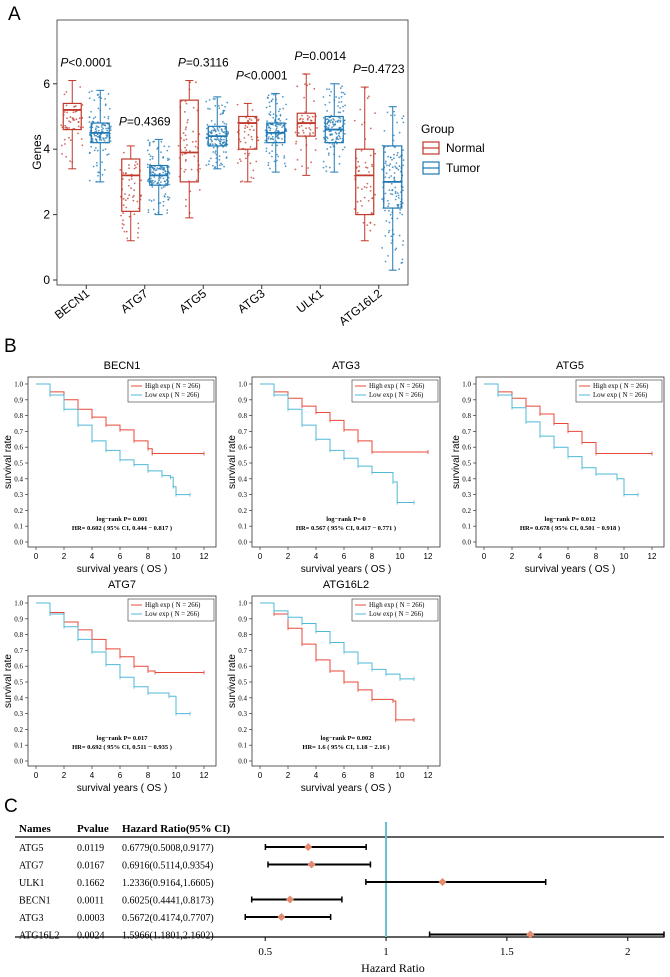 The width and height of the screenshot is (670, 977). Describe the element at coordinates (92, 556) in the screenshot. I see `x-tick-label: 4` at that location.